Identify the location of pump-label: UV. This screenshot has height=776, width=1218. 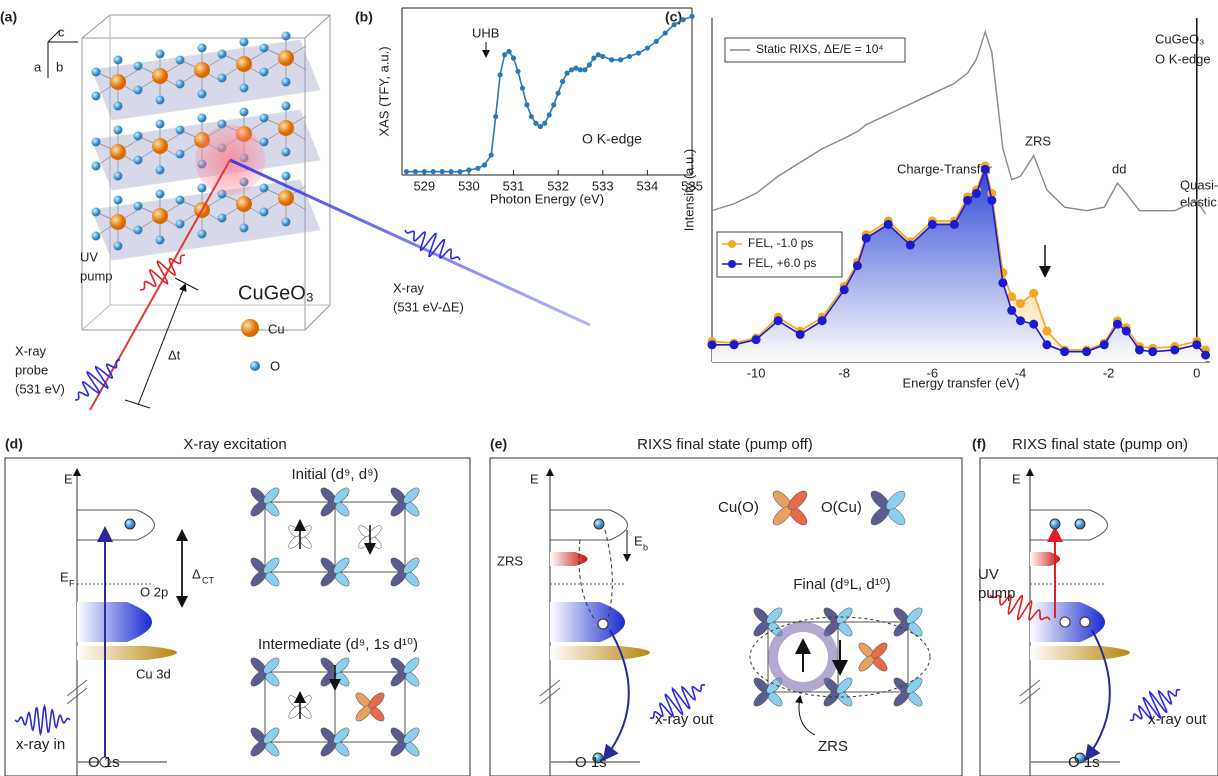
(89, 256).